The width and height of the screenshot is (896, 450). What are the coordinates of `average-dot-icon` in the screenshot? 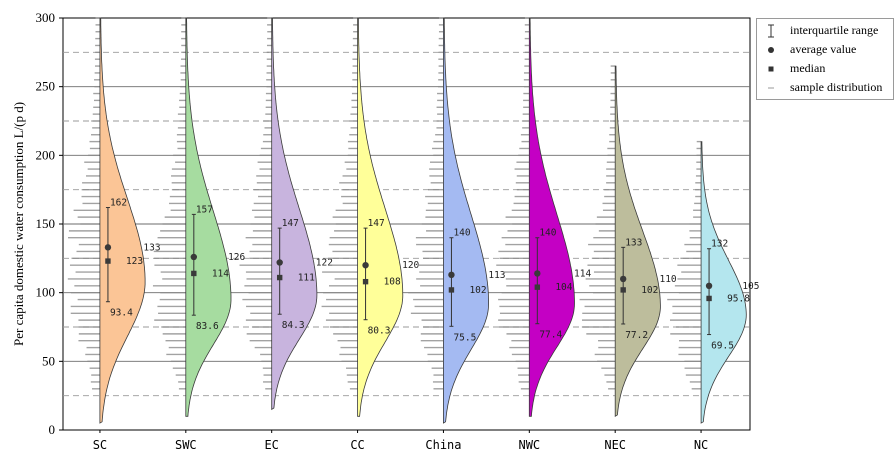 It's located at (771, 50).